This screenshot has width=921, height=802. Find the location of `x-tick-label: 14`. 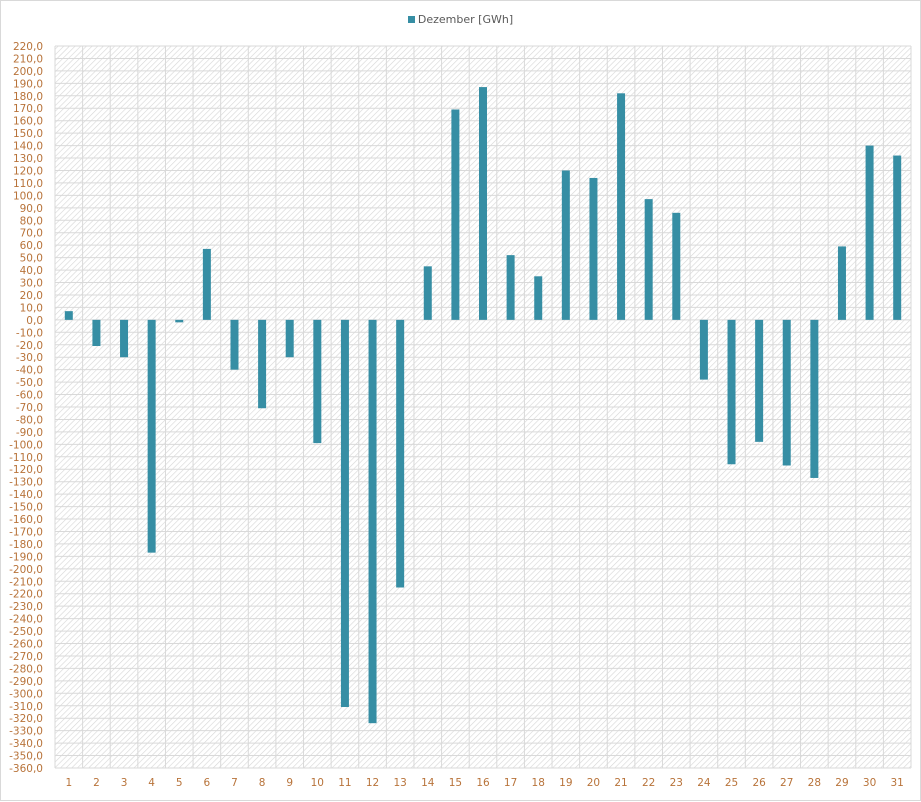

x-tick-label: 14 is located at coordinates (428, 783).